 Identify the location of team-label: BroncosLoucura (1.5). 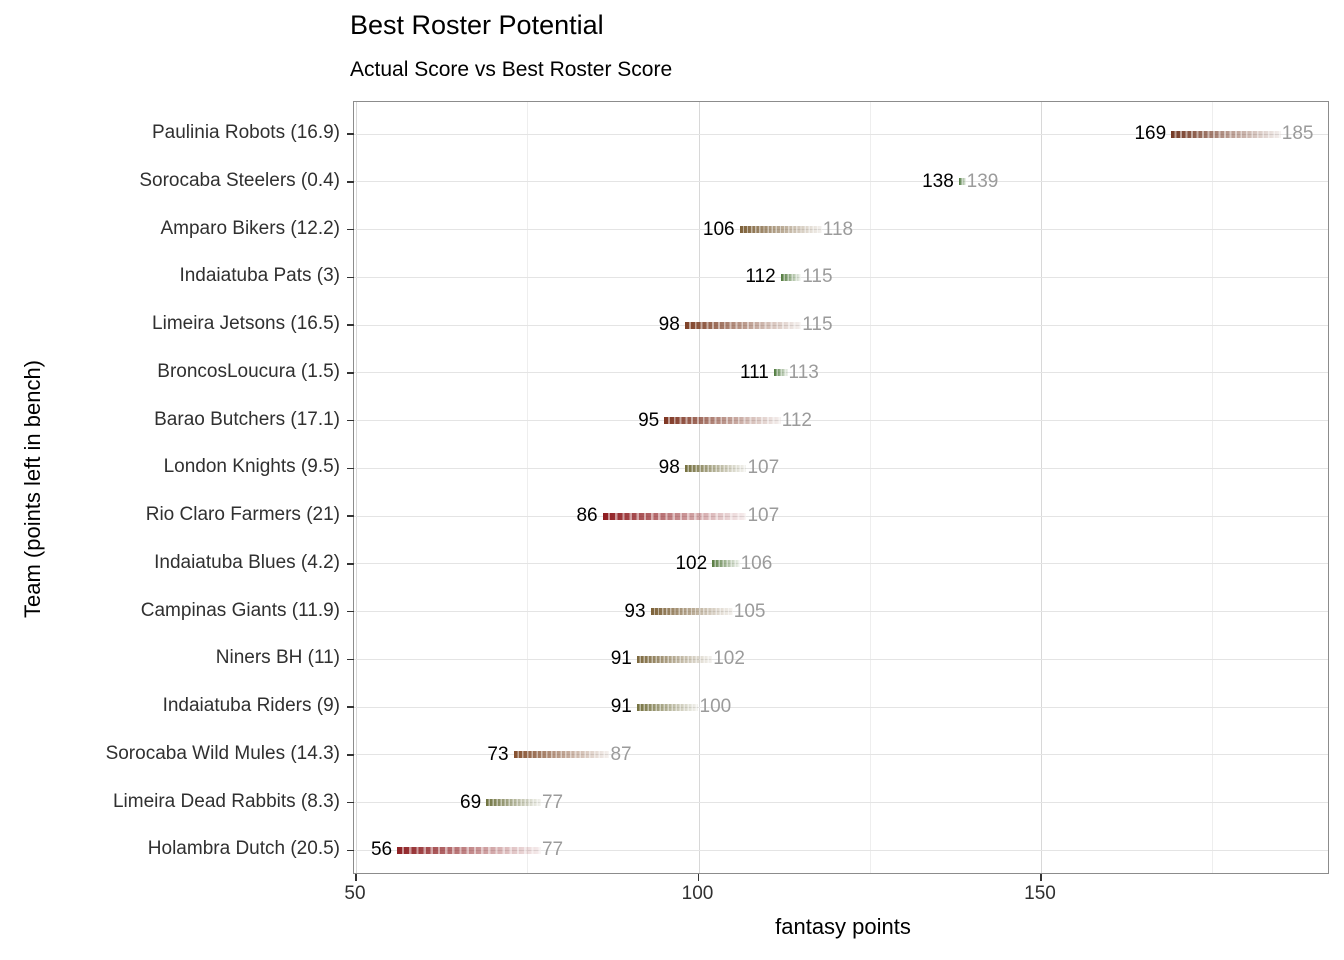
(248, 371).